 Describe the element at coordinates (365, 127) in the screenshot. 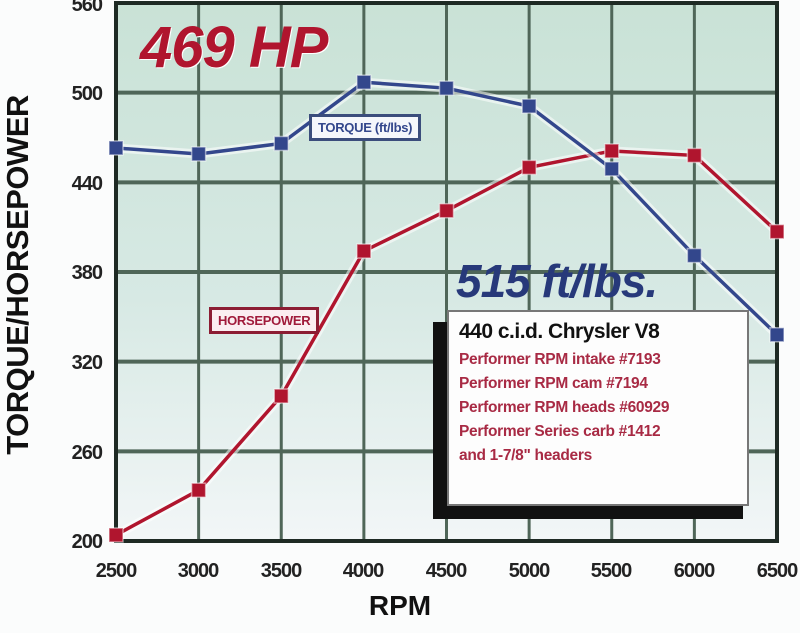

I see `torque-series-label: TORQUE (ft/lbs)` at that location.